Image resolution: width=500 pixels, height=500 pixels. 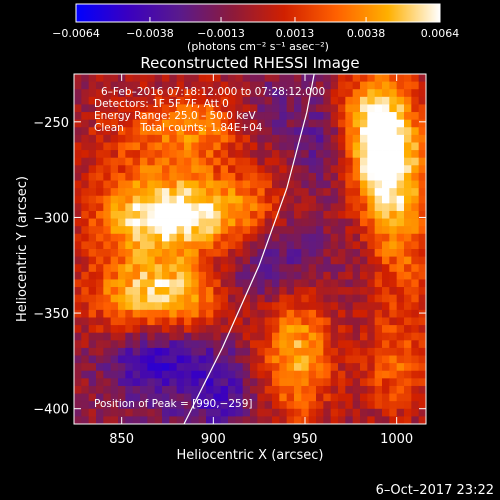 I want to click on annotation-peak: Position of Peak = [990,−259], so click(x=173, y=404).